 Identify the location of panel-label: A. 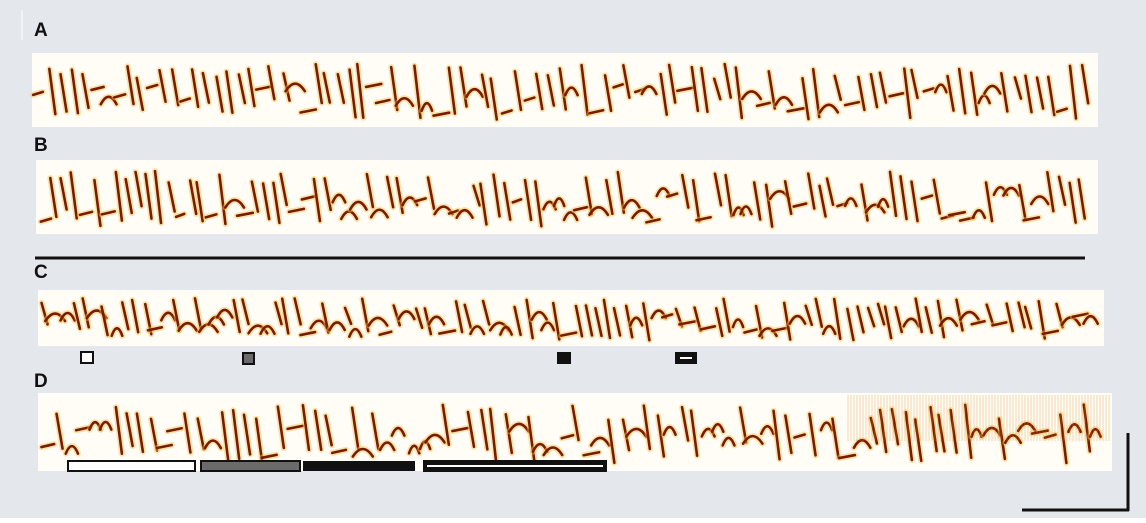
(41, 30).